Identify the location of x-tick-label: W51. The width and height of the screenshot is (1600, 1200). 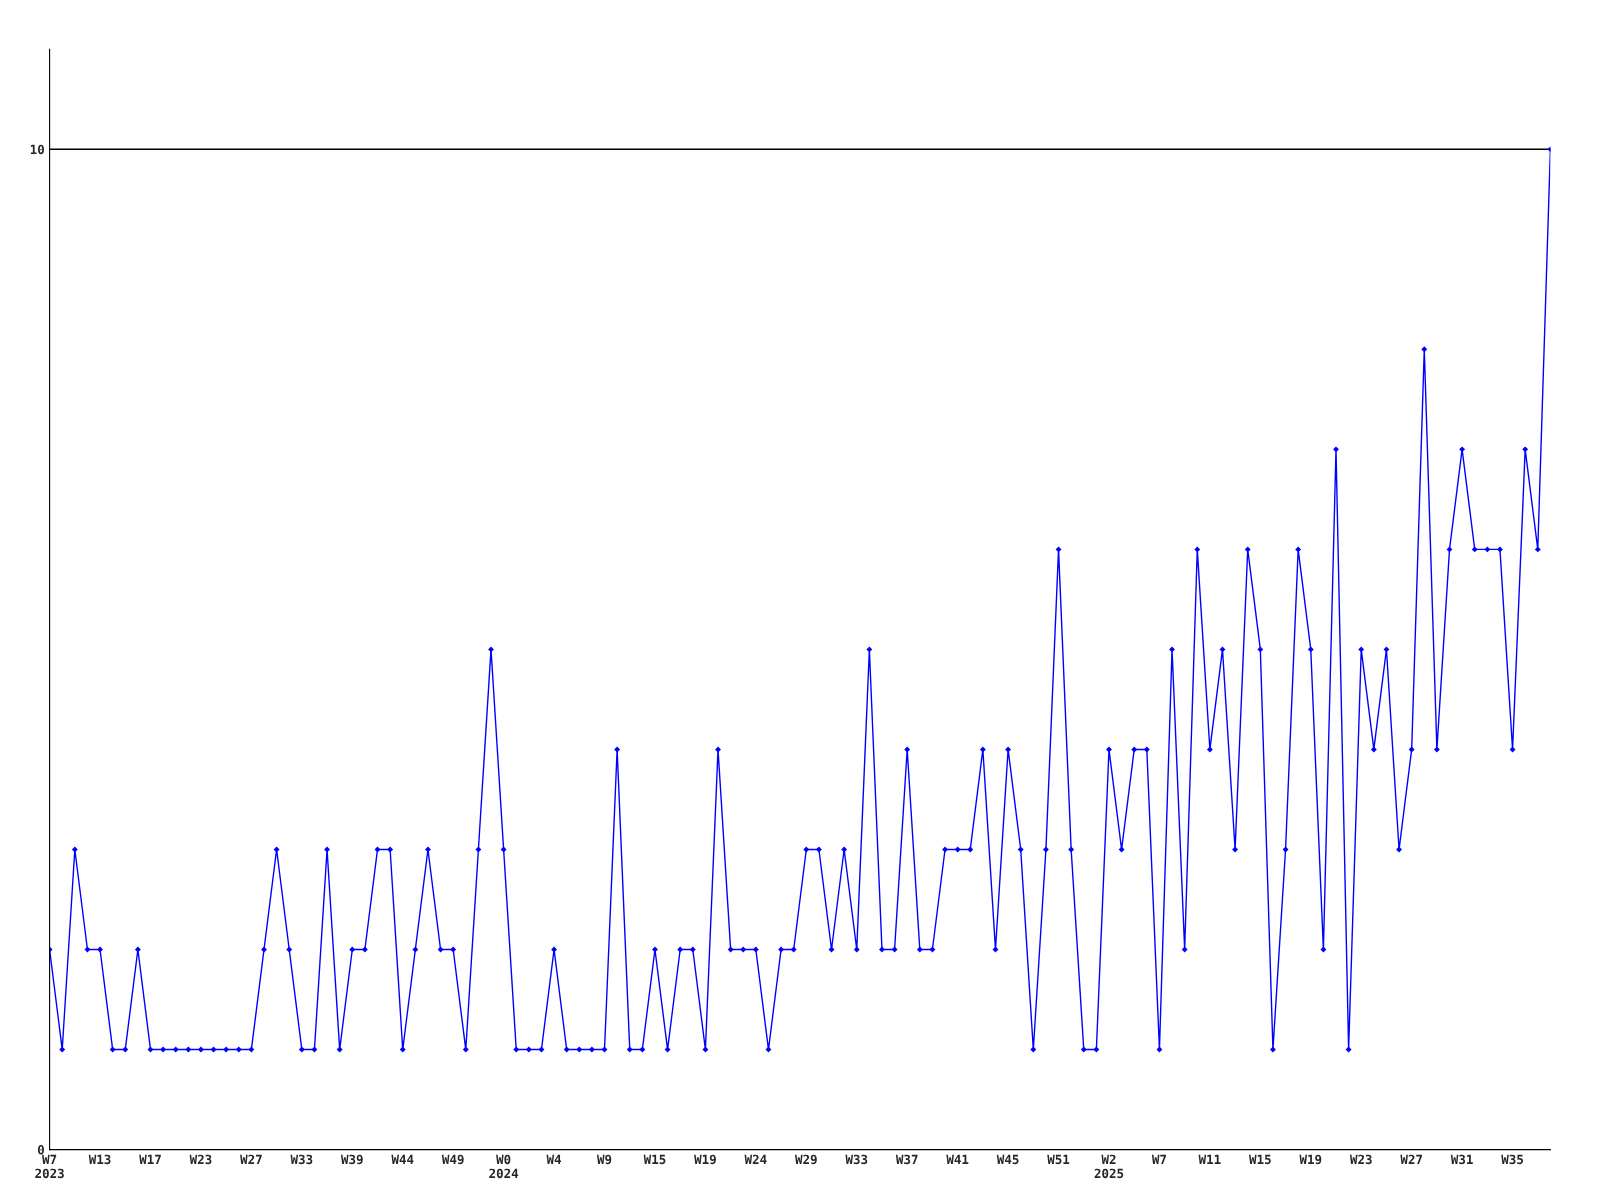
(1058, 1159).